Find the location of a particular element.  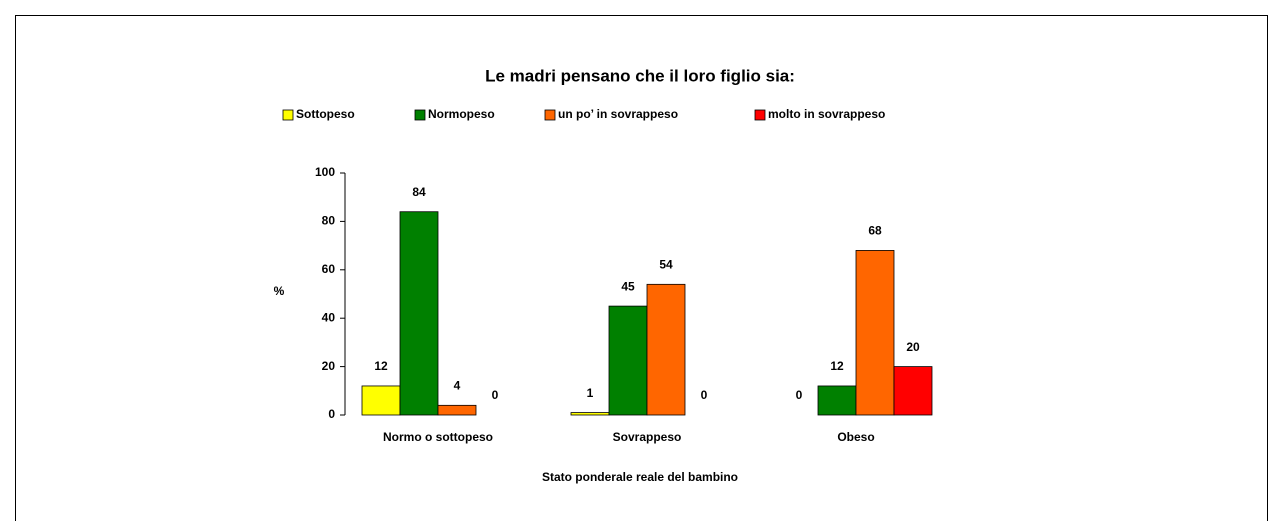

value-label: 1 is located at coordinates (590, 393).